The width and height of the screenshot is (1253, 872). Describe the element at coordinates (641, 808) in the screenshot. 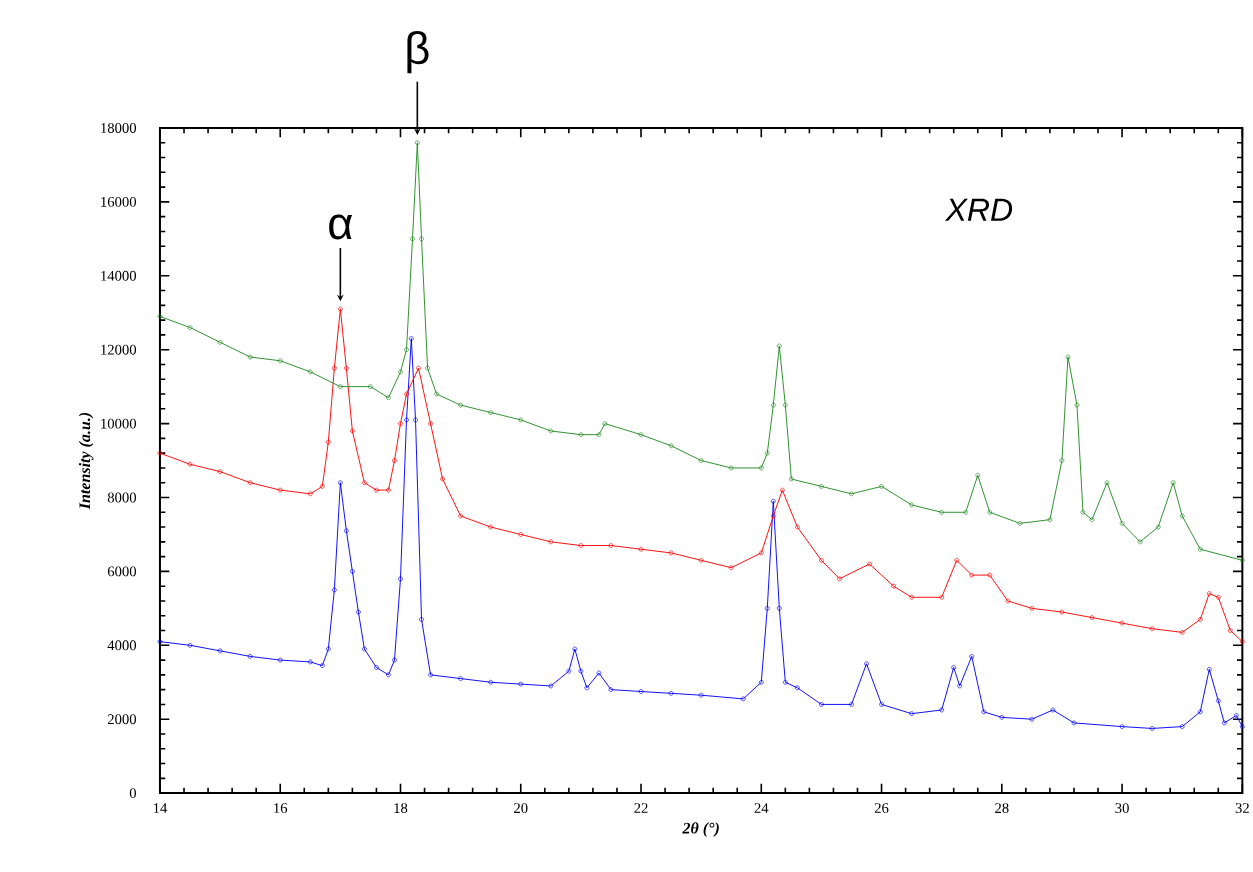

I see `x-tick-label: 22` at that location.